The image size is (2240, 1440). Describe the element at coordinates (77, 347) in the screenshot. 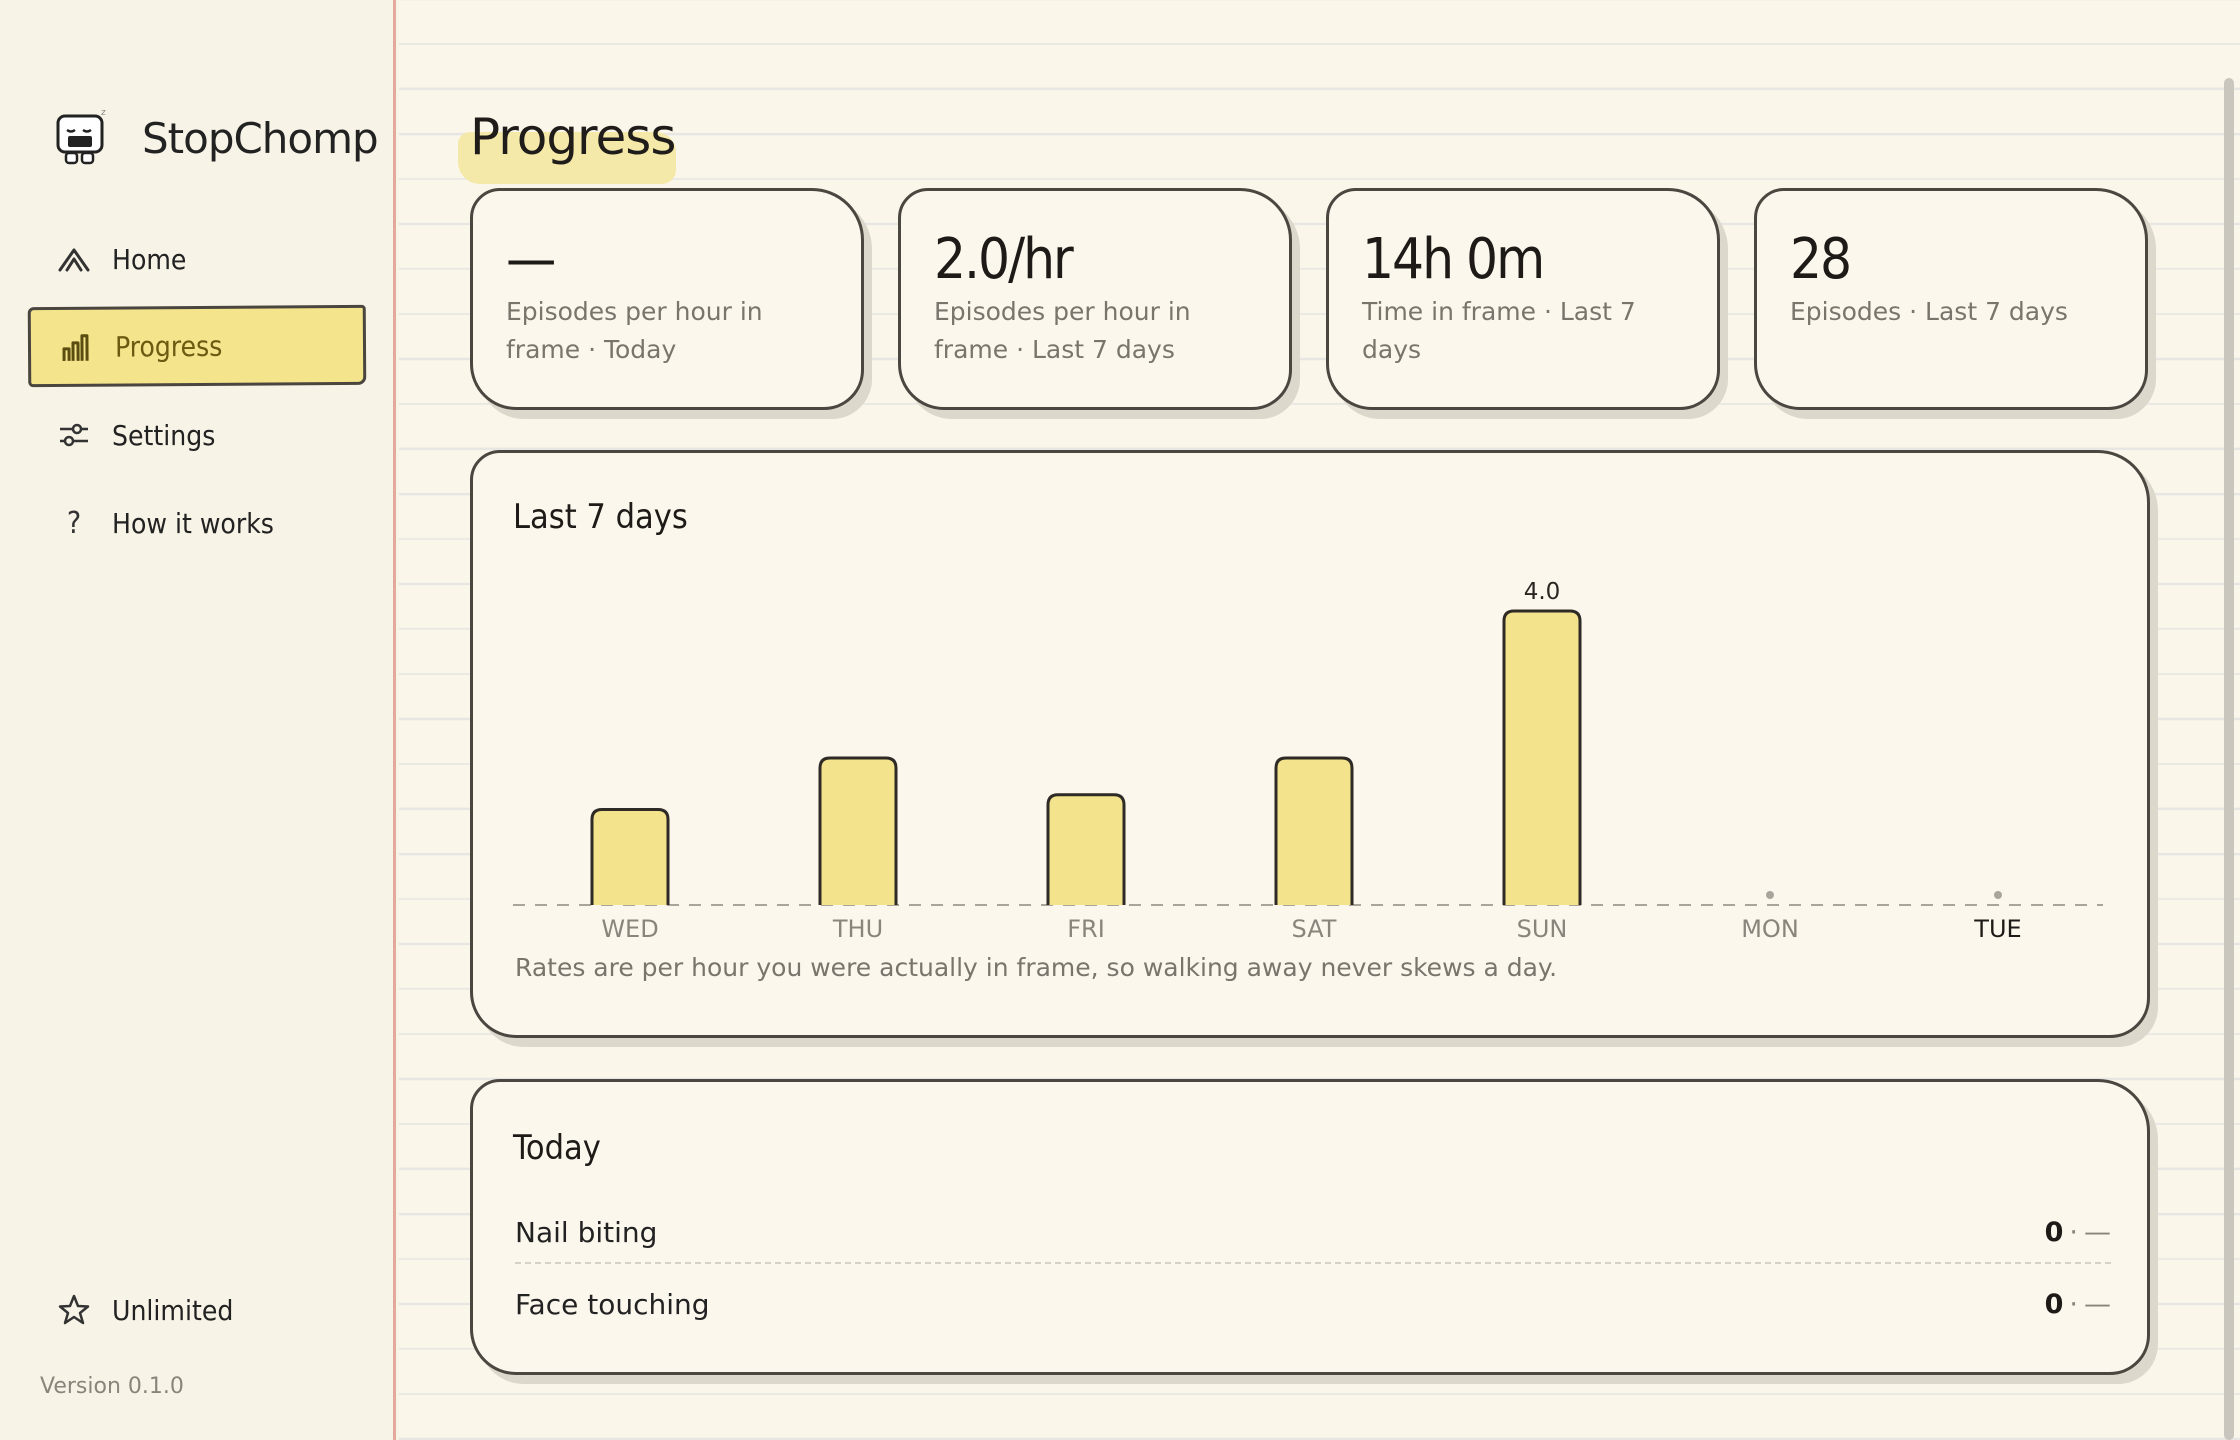

I see `bar-chart-icon` at that location.